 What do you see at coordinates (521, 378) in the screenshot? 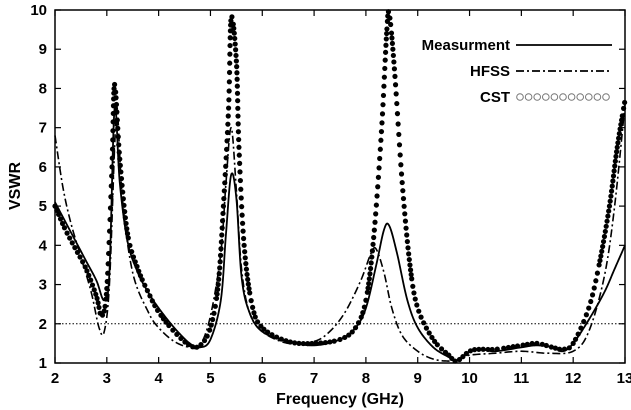
I see `x-tick-label: 11` at bounding box center [521, 378].